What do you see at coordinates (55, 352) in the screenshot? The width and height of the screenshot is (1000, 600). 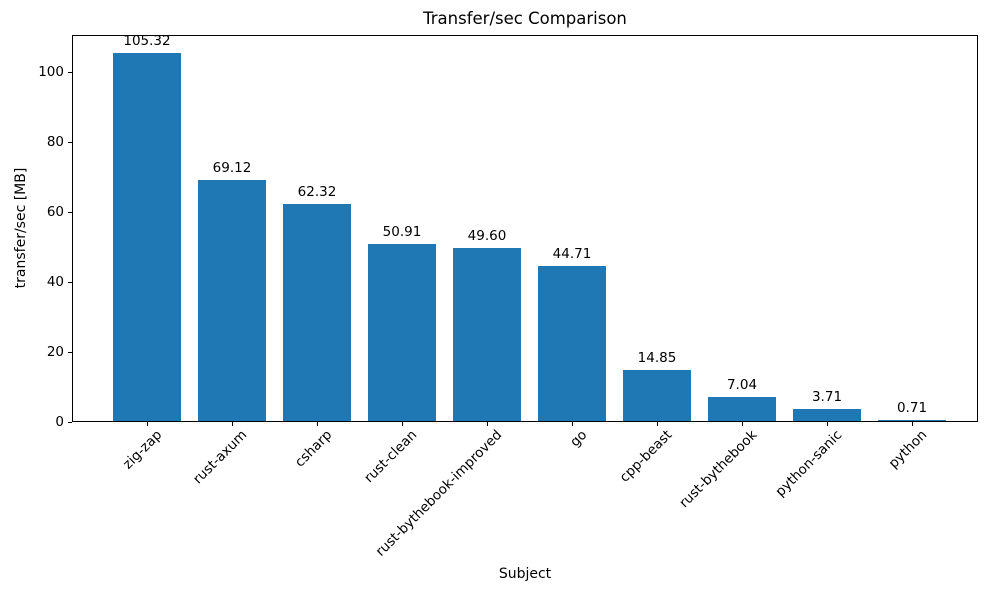 I see `y-tick-label-20: 20` at bounding box center [55, 352].